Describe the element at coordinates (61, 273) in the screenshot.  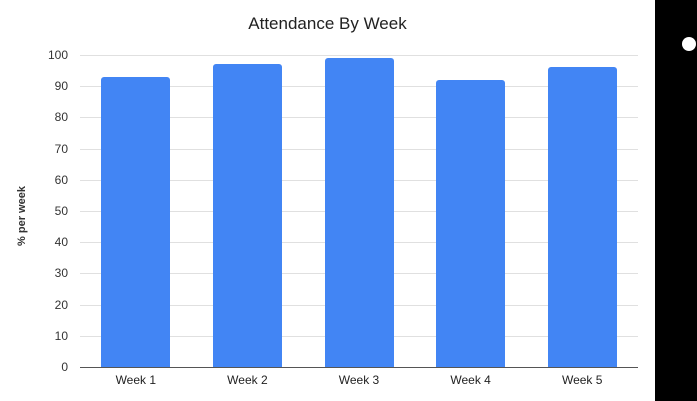
I see `y-tick-label: 30` at that location.